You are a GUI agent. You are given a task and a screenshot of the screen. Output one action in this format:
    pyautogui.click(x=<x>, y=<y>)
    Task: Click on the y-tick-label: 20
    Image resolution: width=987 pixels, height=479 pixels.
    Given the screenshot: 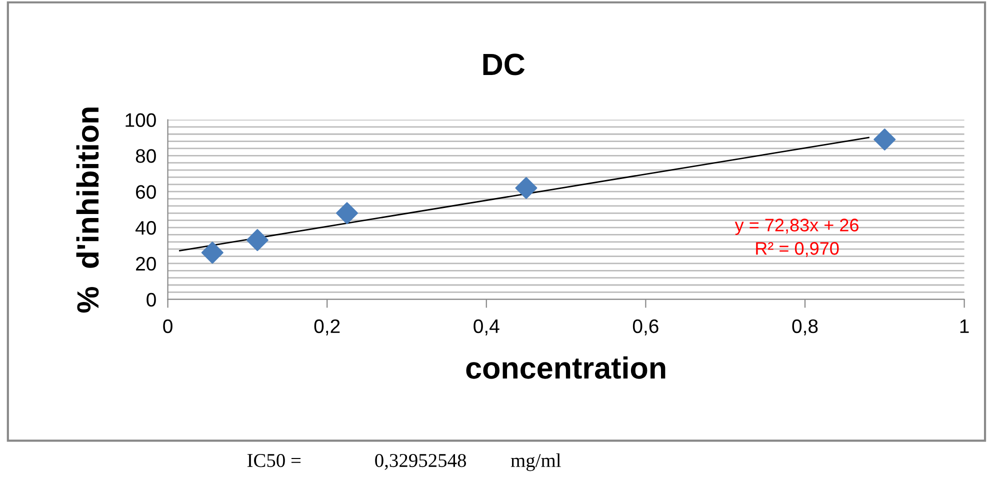 What is the action you would take?
    pyautogui.click(x=146, y=263)
    